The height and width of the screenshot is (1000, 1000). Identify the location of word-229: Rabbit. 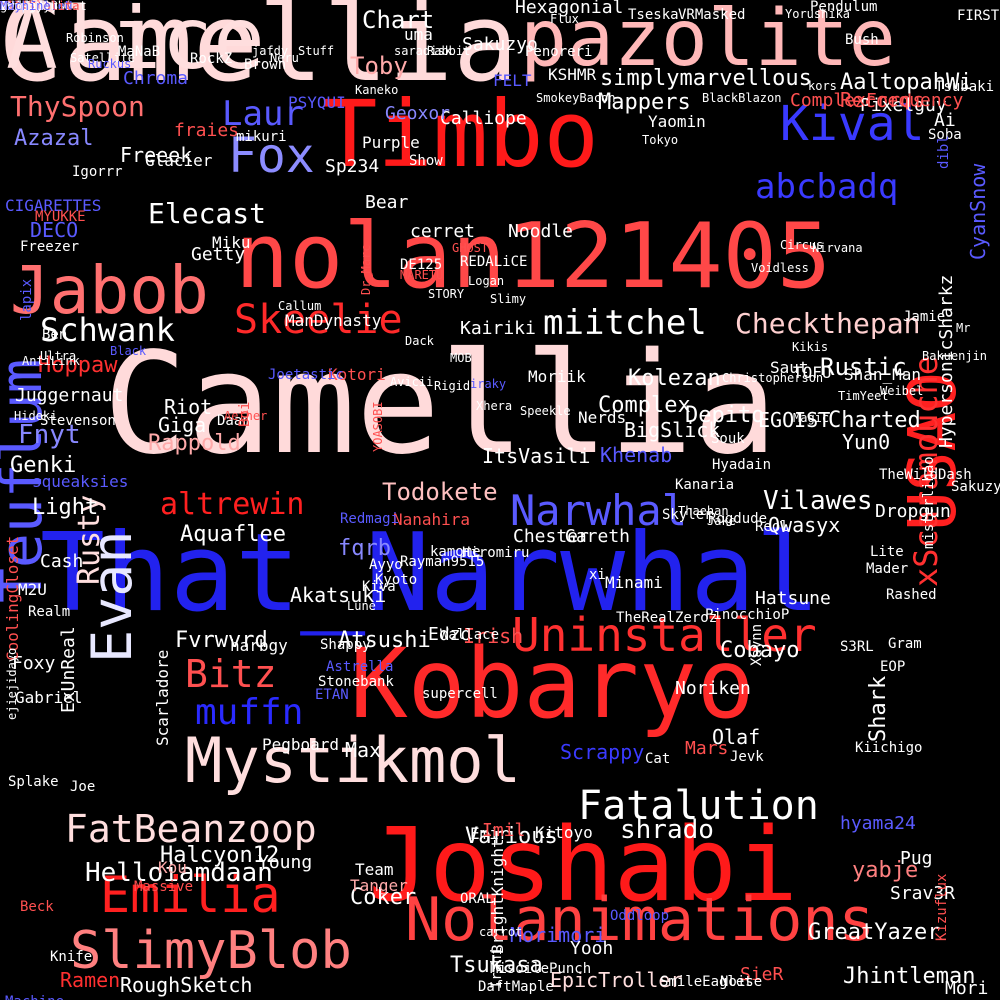
(449, 51).